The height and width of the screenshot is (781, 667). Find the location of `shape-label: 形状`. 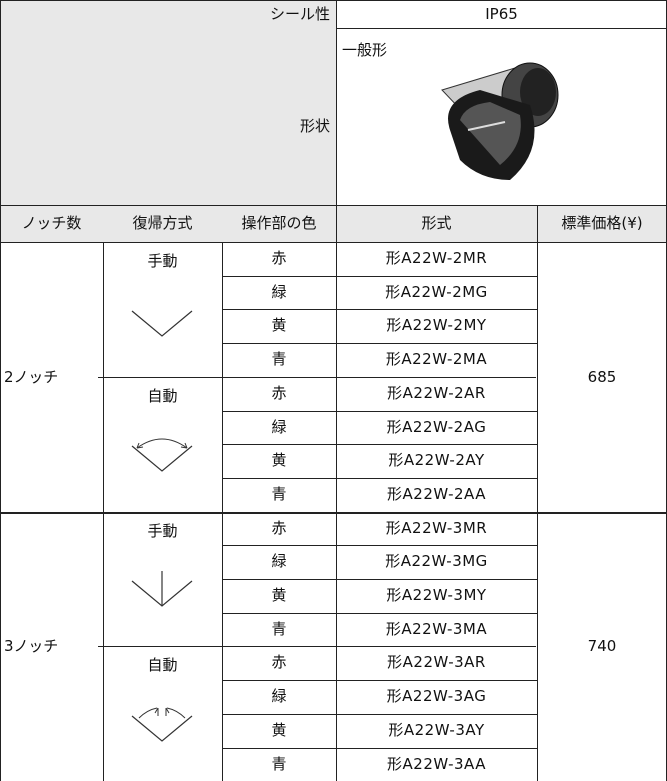

shape-label: 形状 is located at coordinates (314, 126).